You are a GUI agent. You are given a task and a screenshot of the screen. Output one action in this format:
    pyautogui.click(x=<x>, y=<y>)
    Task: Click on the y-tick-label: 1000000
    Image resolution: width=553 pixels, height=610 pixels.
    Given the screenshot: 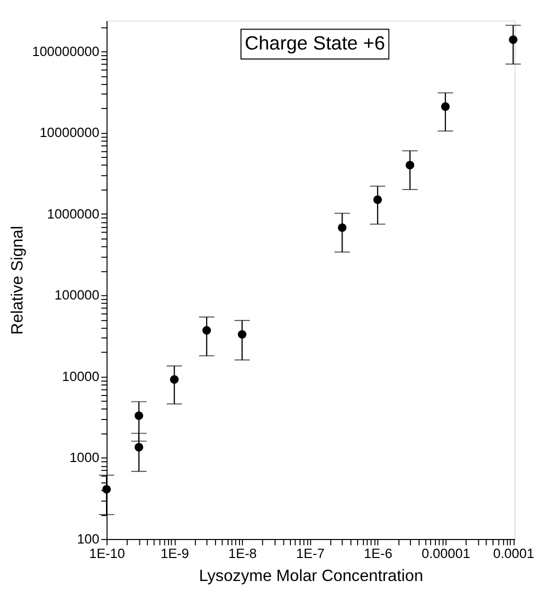 What is the action you would take?
    pyautogui.click(x=73, y=214)
    